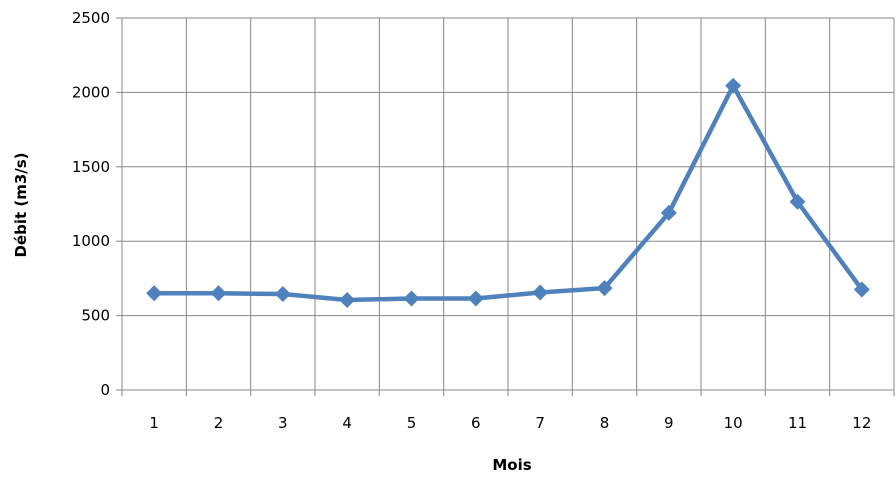  What do you see at coordinates (412, 423) in the screenshot?
I see `x-tick-label: 5` at bounding box center [412, 423].